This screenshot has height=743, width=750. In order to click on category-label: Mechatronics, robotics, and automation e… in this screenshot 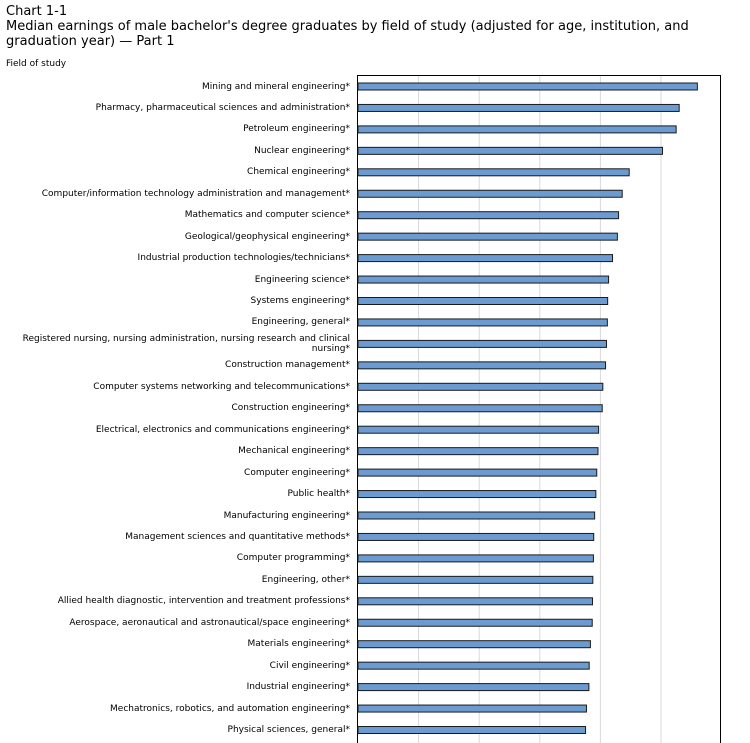, I will do `click(230, 708)`.